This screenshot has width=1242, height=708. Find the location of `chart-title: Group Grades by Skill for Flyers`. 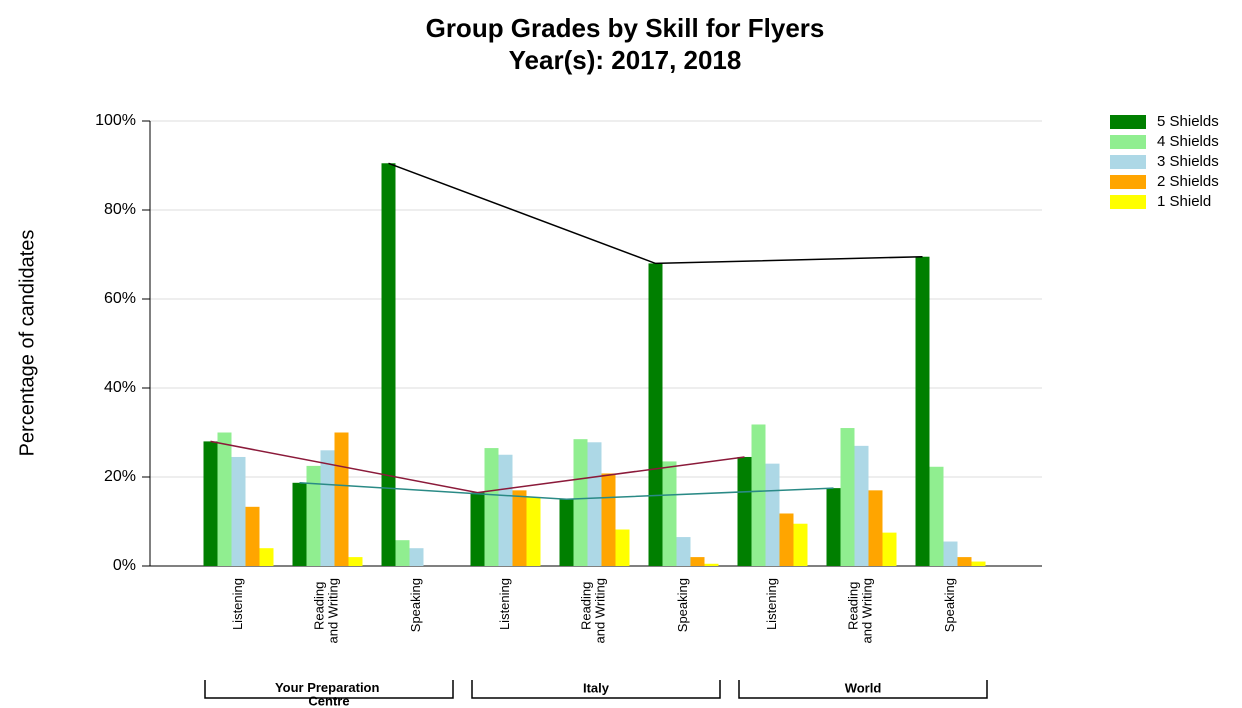

chart-title: Group Grades by Skill for Flyers is located at coordinates (625, 28).